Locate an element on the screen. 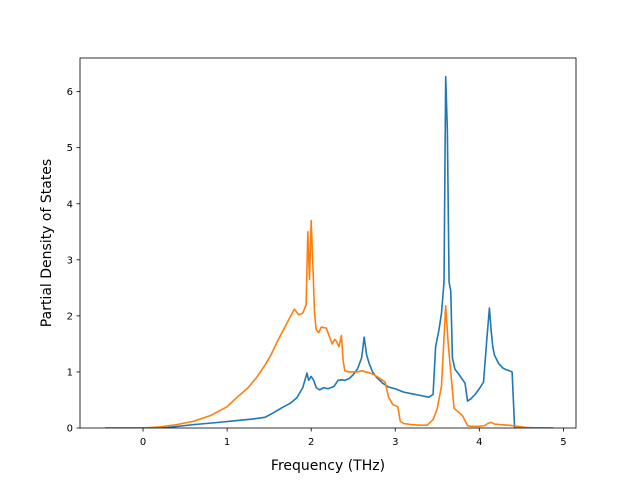 This screenshot has height=480, width=640. y-tick-label: 1 is located at coordinates (70, 372).